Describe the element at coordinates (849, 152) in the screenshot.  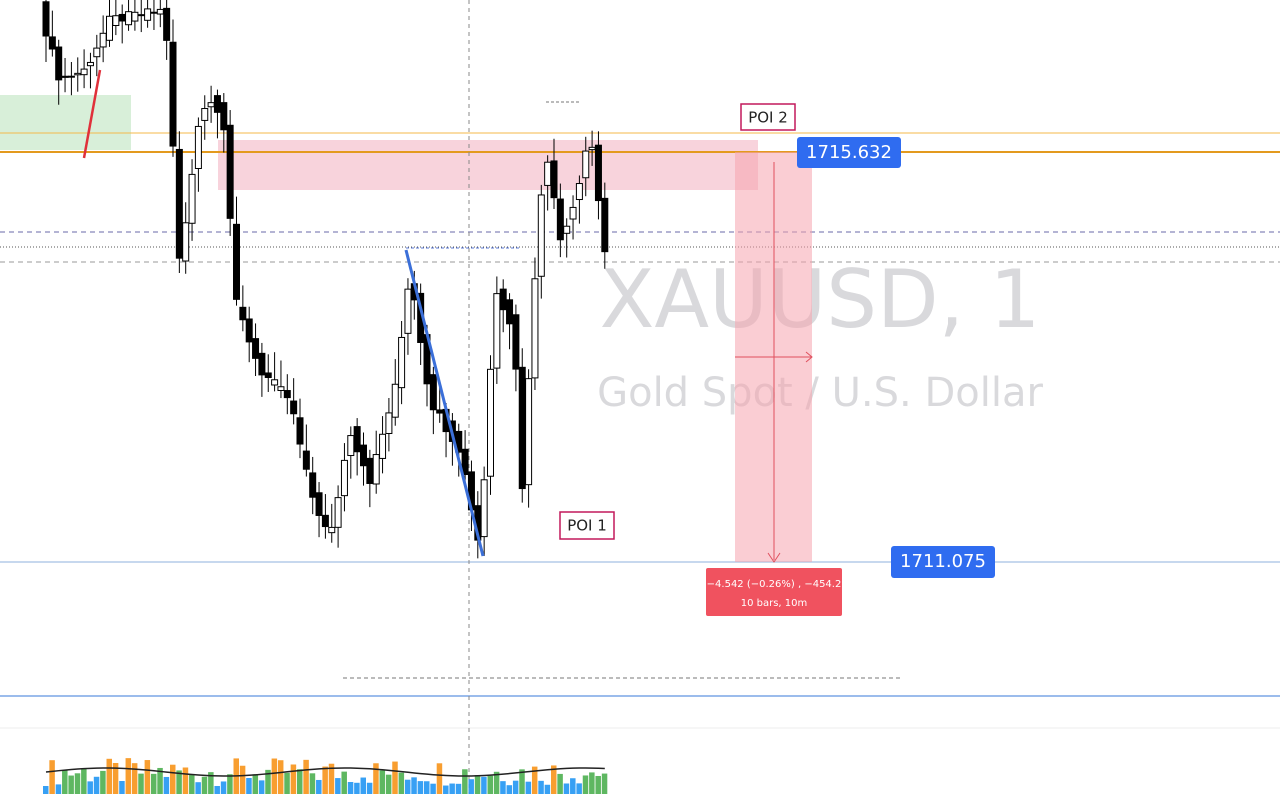
I see `price-label` at that location.